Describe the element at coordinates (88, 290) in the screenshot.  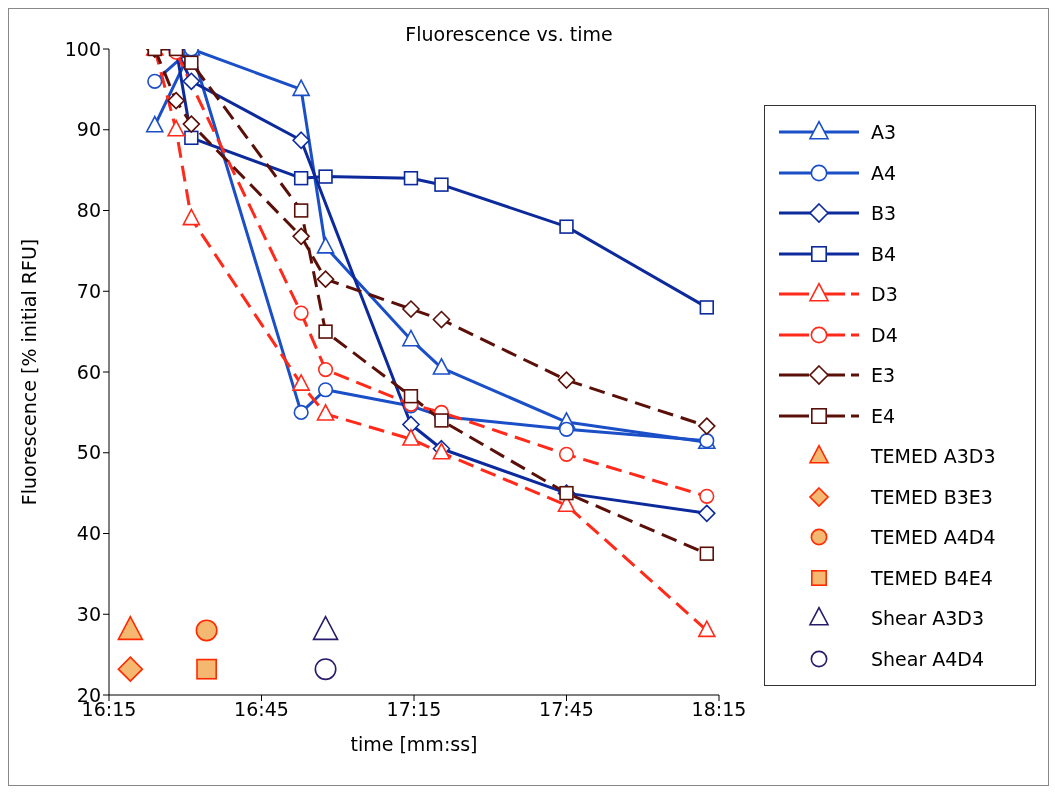
I see `y-tick-label: 70` at that location.